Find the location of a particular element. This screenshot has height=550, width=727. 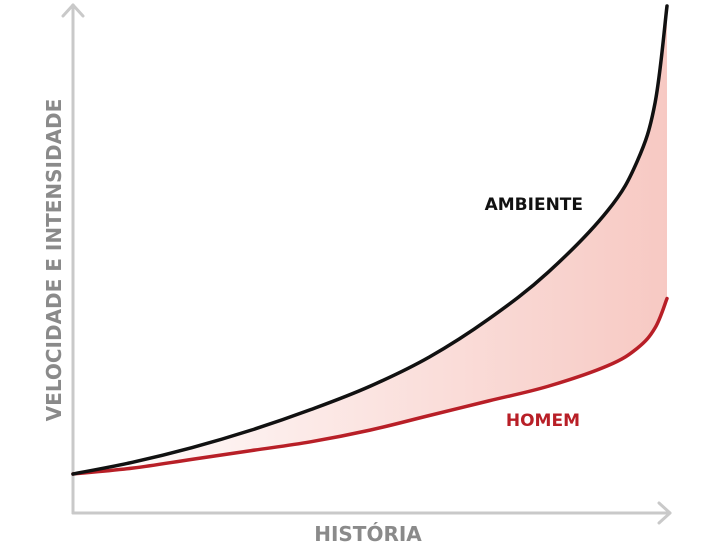

y-axis-title: VELOCIDADE E INTENSIDADE is located at coordinates (54, 260).